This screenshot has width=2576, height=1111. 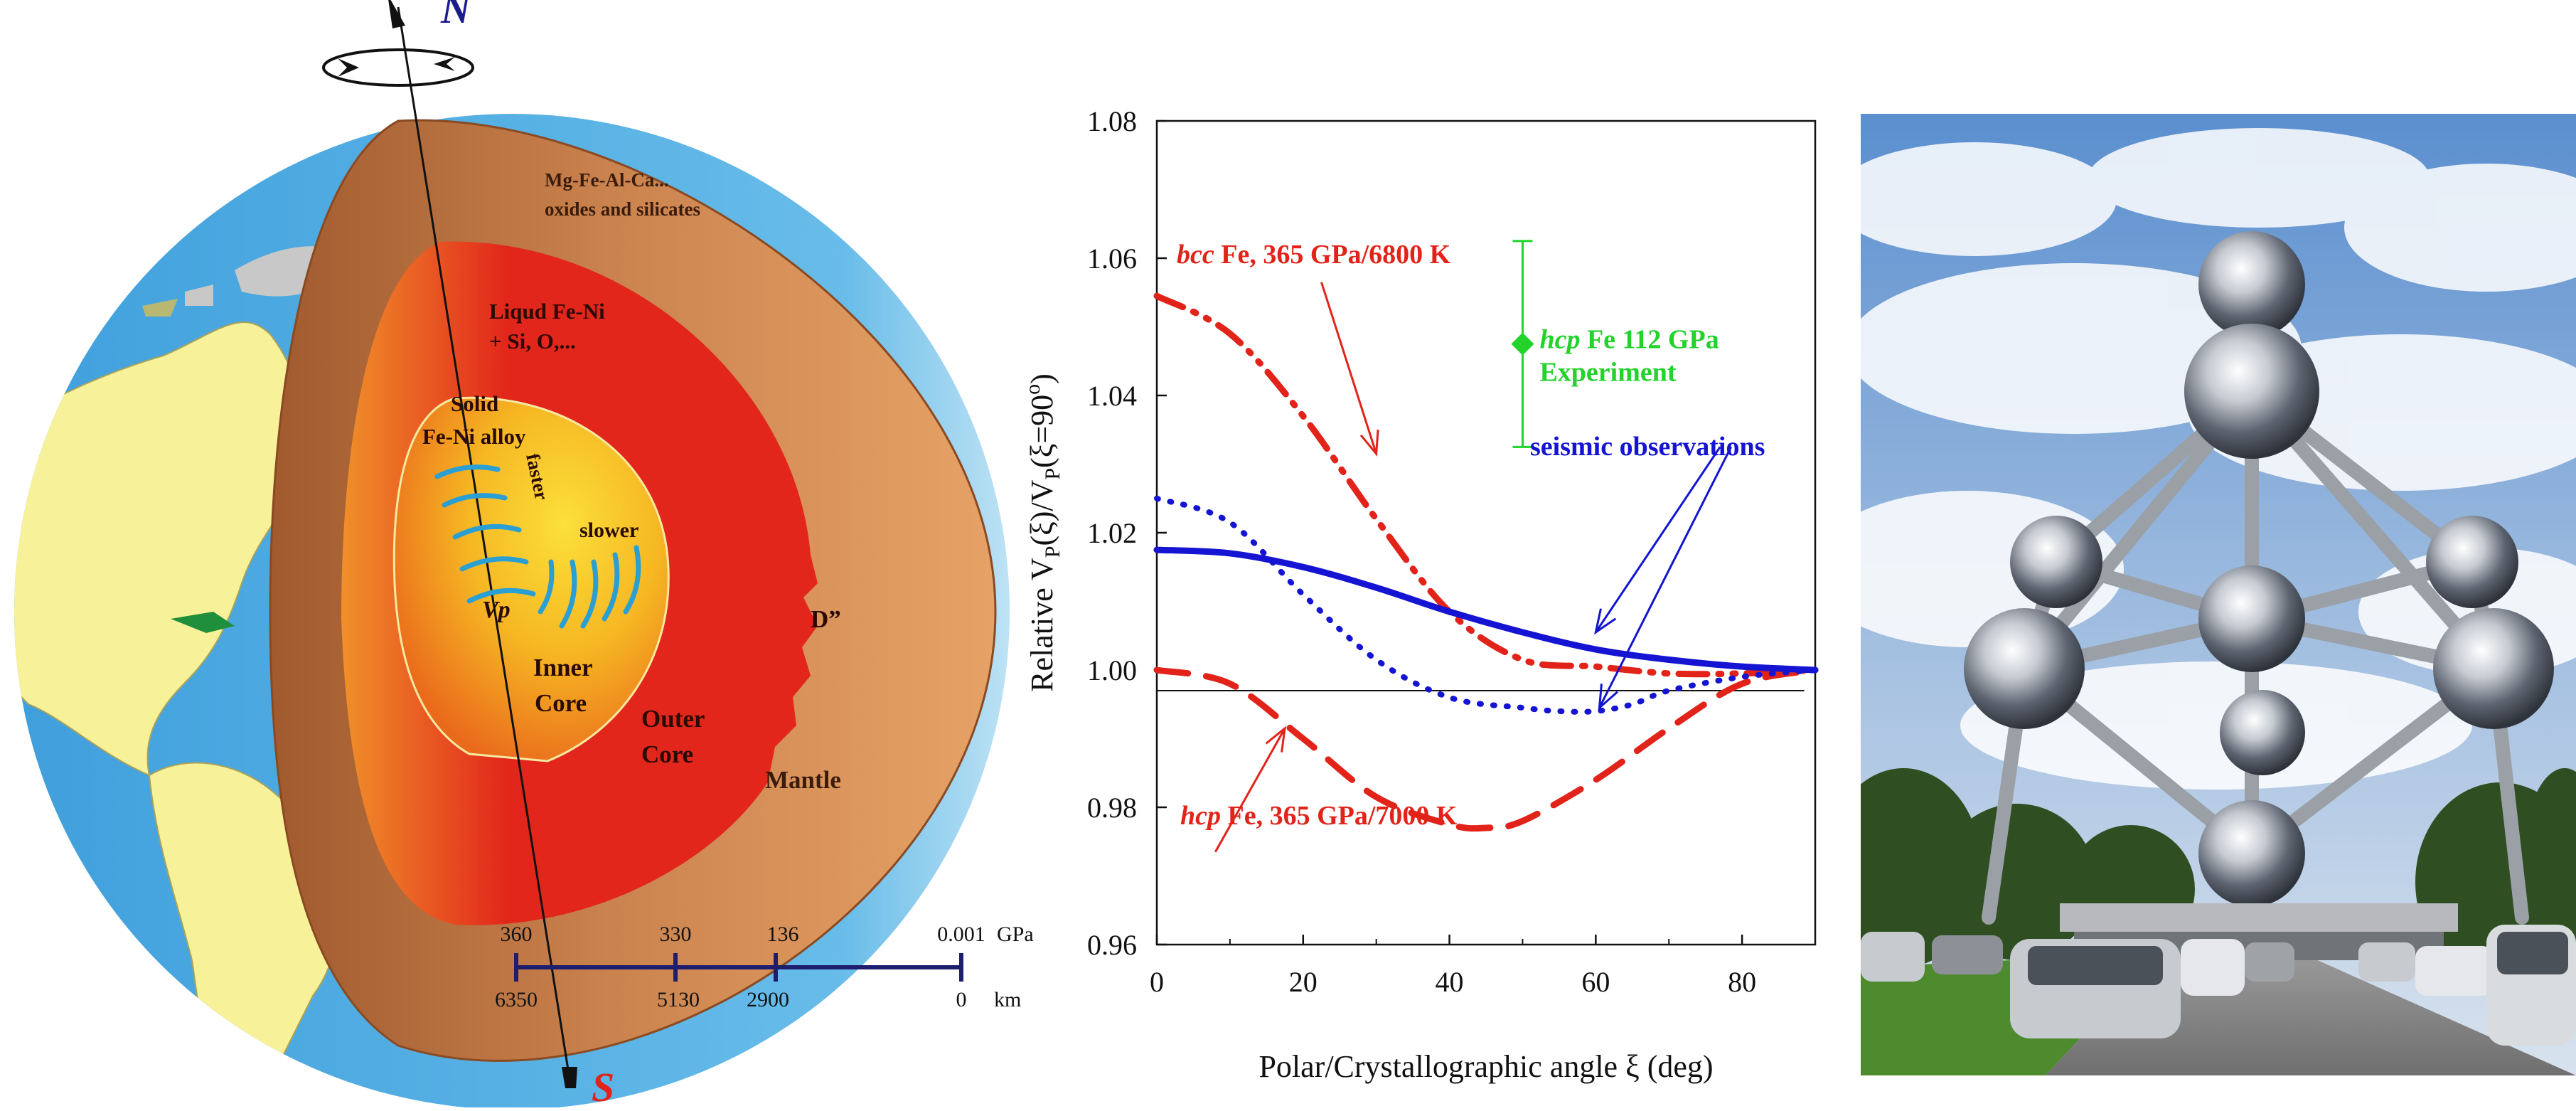 What do you see at coordinates (398, 67) in the screenshot?
I see `rotation-ring-icon` at bounding box center [398, 67].